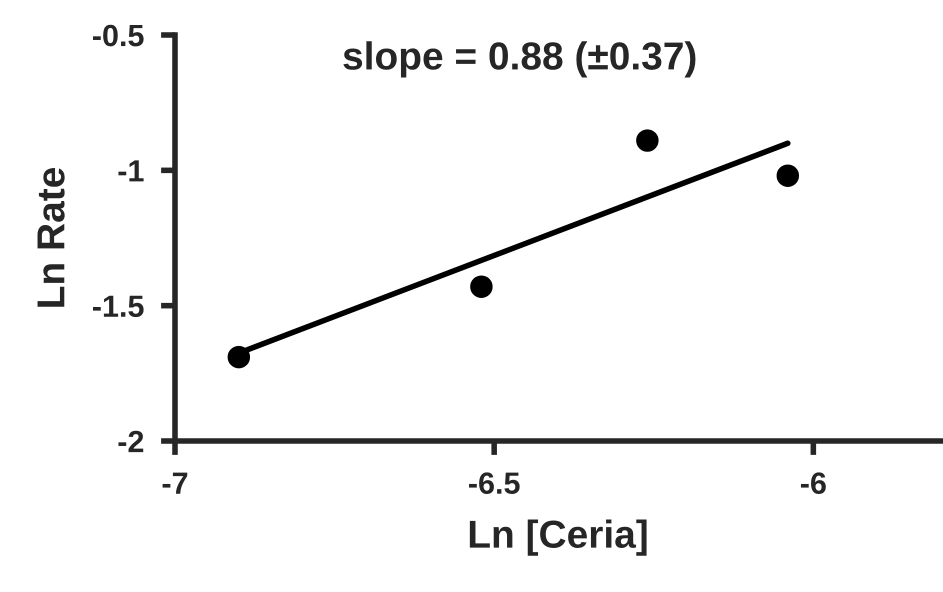 The image size is (943, 592). Describe the element at coordinates (558, 537) in the screenshot. I see `x-axis-title: Ln [Ceria]` at that location.